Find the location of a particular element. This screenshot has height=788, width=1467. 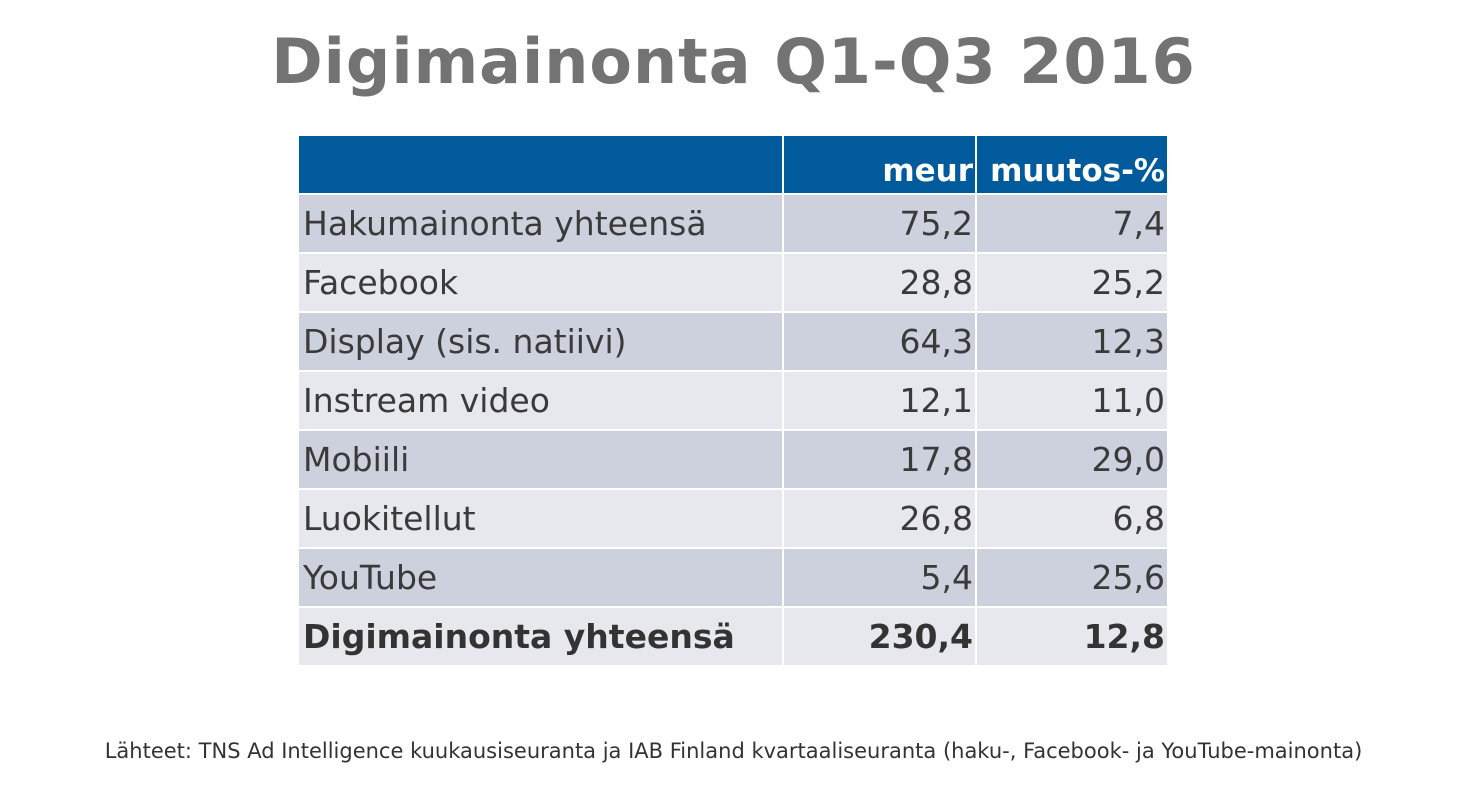

table-total-row: Digimainonta yhteensä 230,4 12,8 is located at coordinates (733, 637).